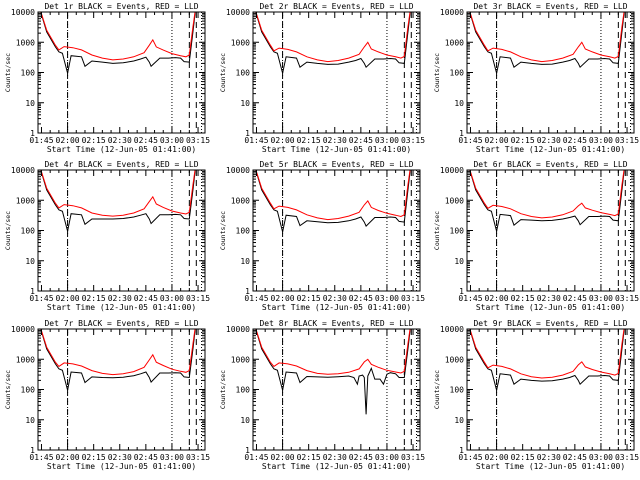 The height and width of the screenshot is (480, 640). What do you see at coordinates (121, 323) in the screenshot?
I see `panel-title: Det 7r BLACK = Events, RED = LLD` at bounding box center [121, 323].